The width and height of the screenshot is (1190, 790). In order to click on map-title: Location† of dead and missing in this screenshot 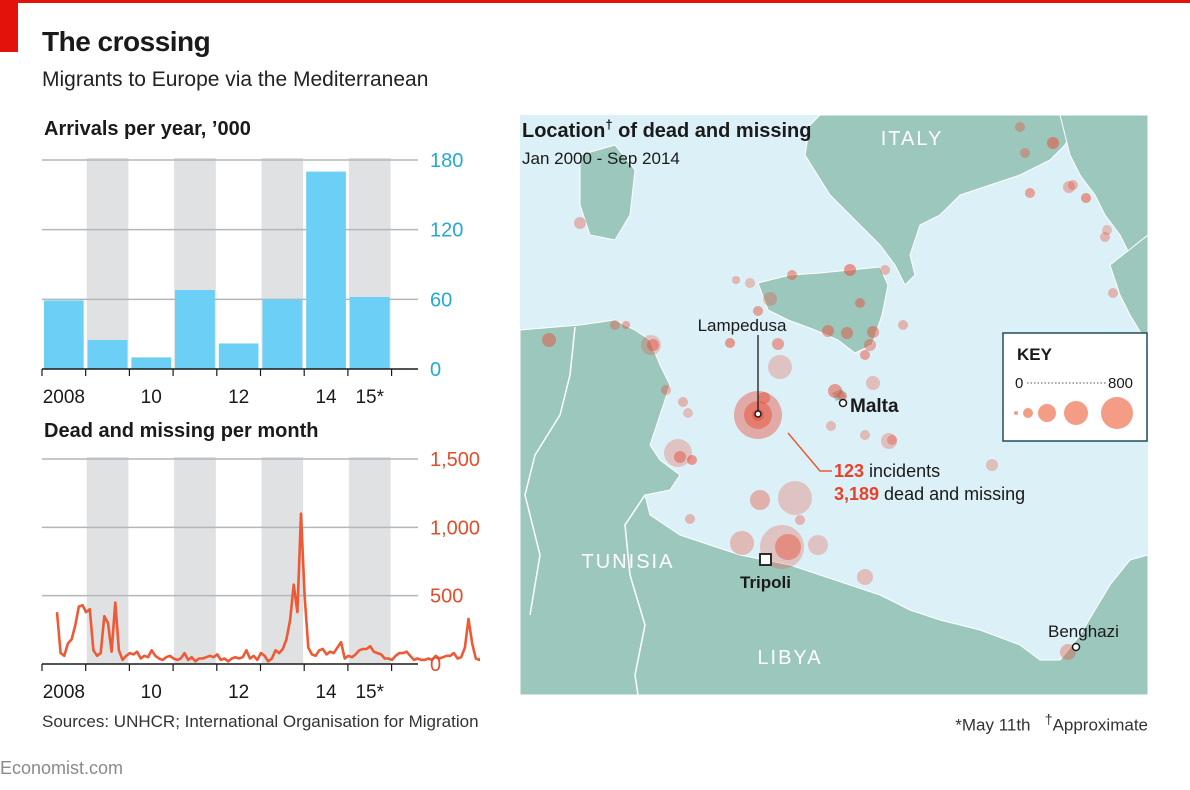, I will do `click(667, 129)`.